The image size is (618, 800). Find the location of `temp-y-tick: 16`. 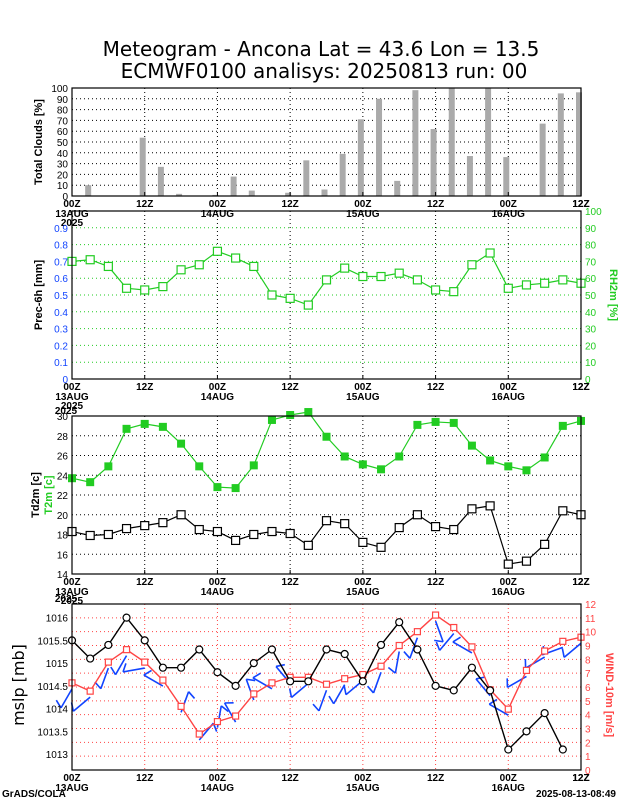

temp-y-tick: 16 is located at coordinates (63, 555).